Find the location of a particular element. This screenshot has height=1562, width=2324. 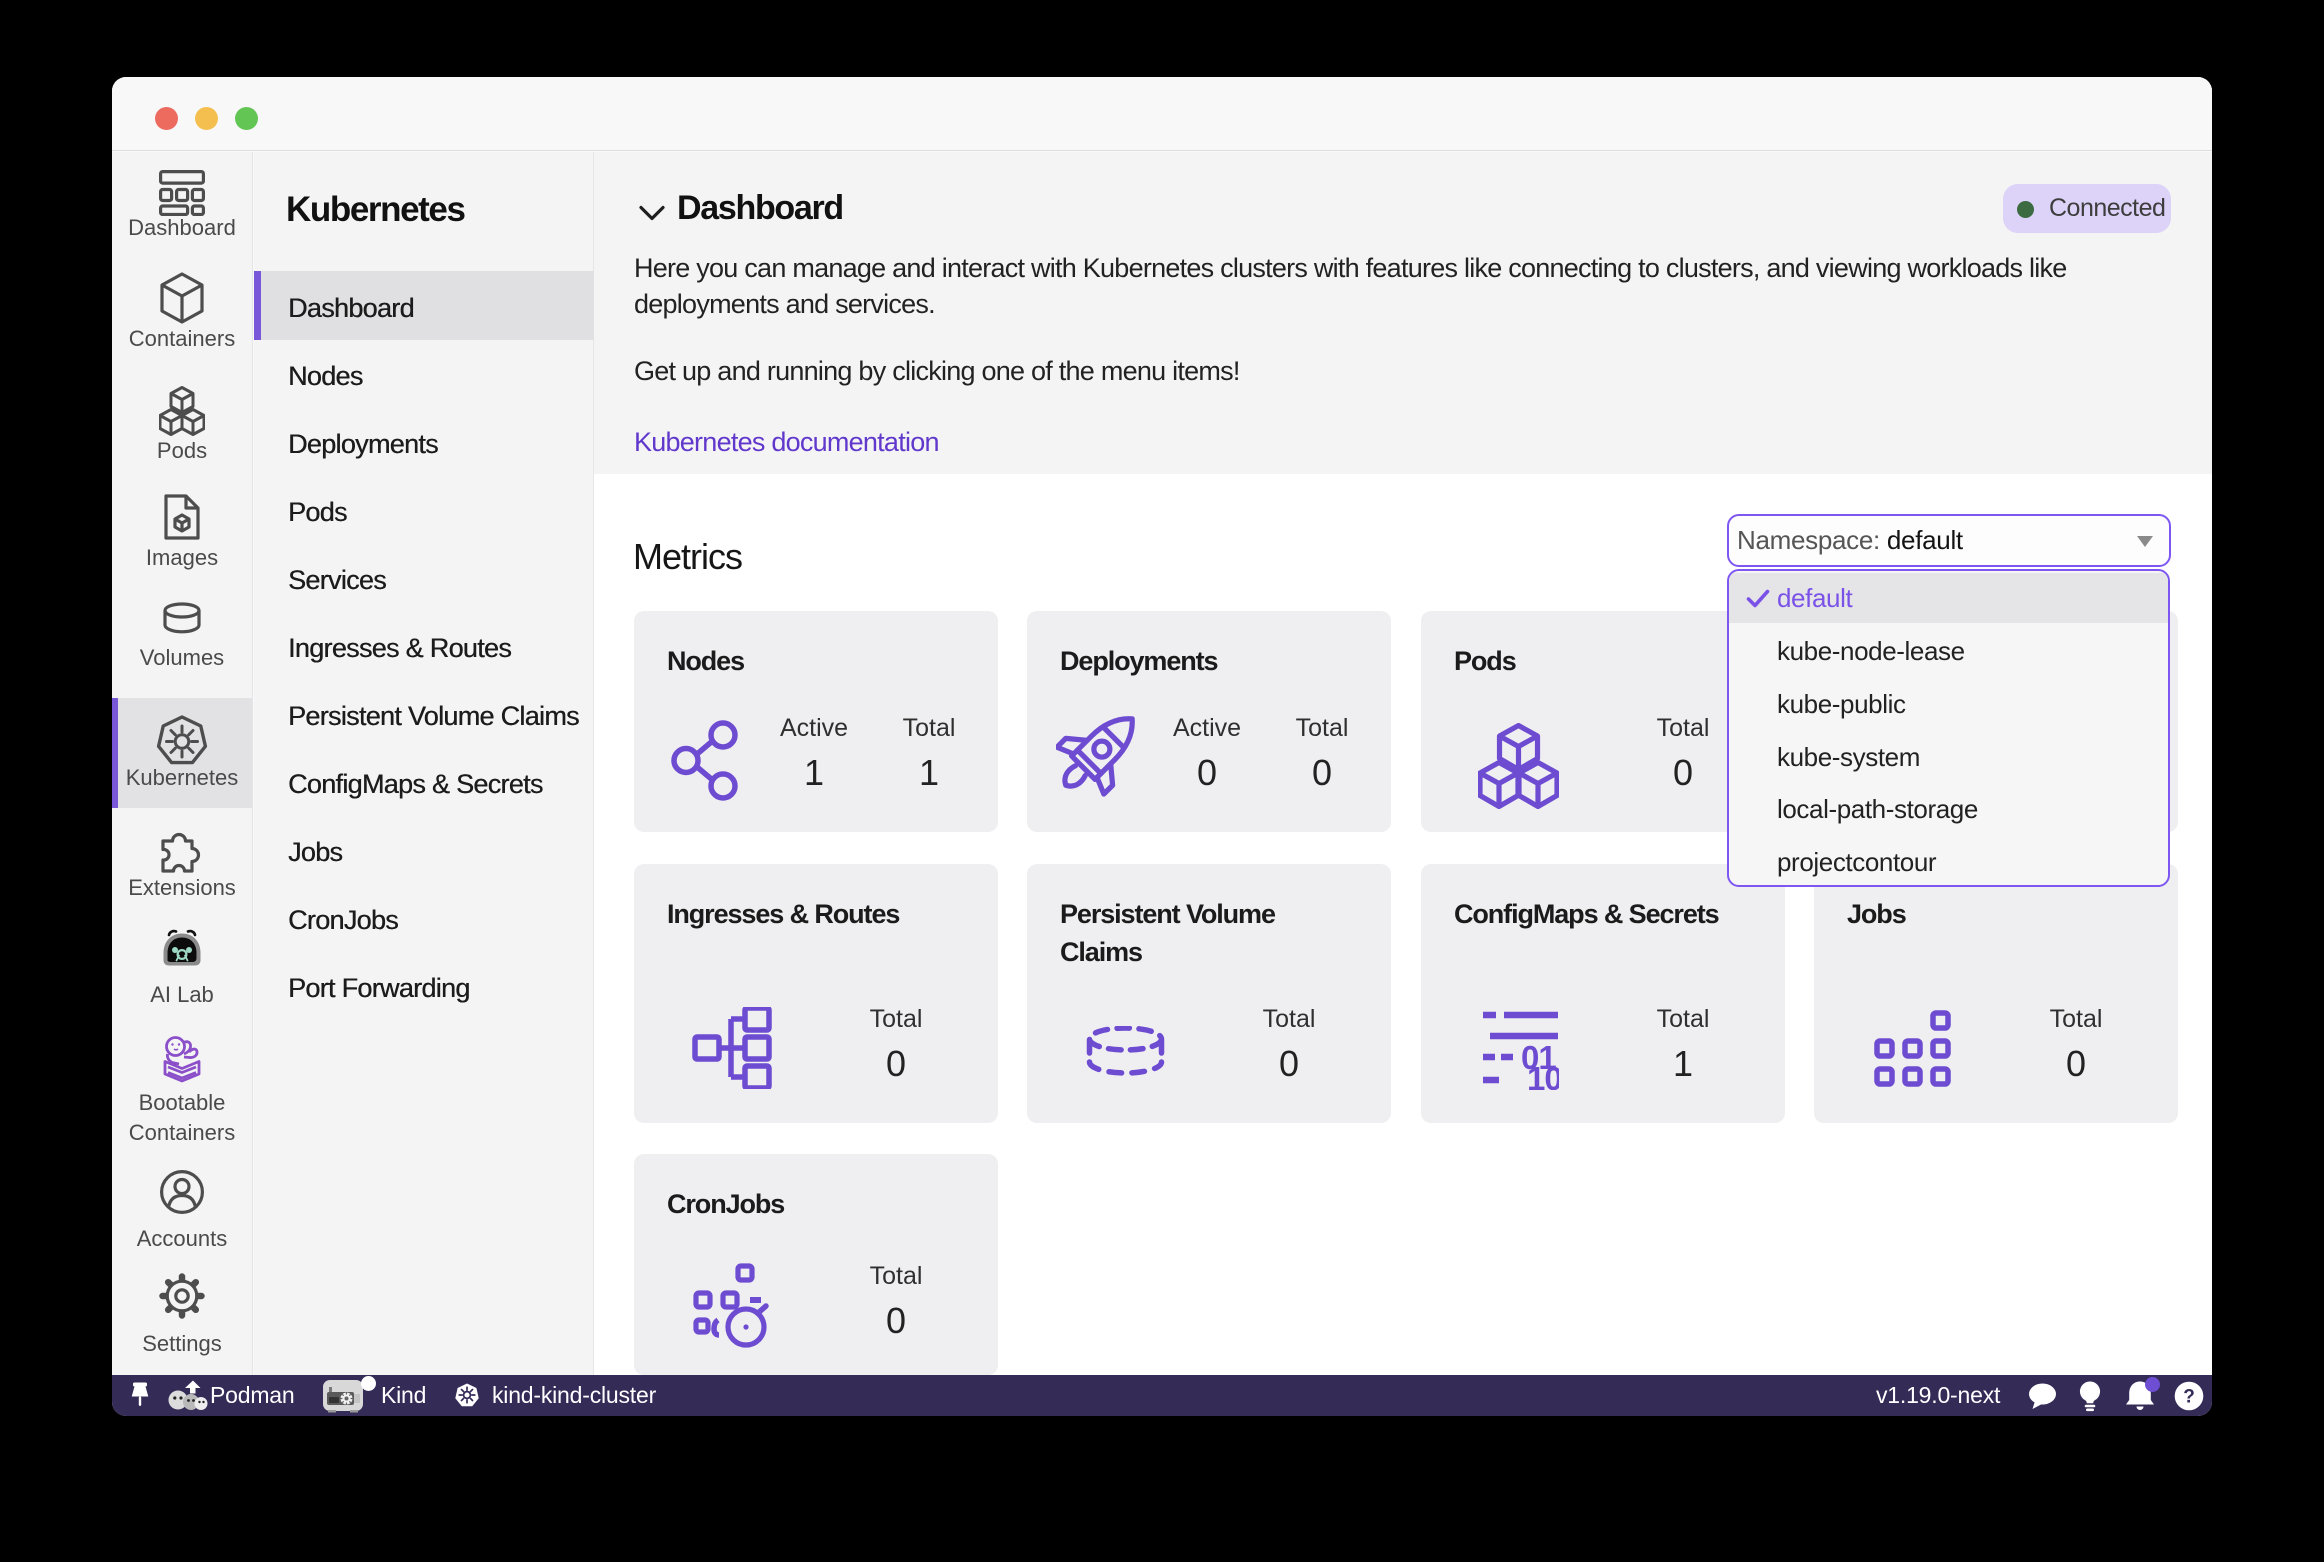

svg-text: 01 is located at coordinates (1538, 1057).